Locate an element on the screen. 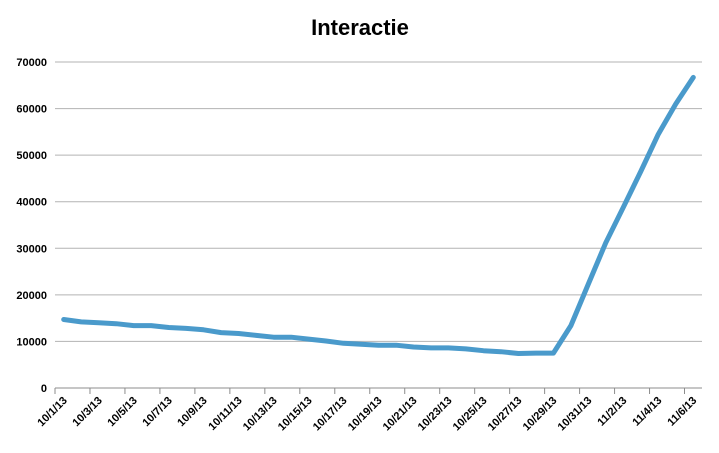  y-tick-label: 50000 is located at coordinates (31, 156).